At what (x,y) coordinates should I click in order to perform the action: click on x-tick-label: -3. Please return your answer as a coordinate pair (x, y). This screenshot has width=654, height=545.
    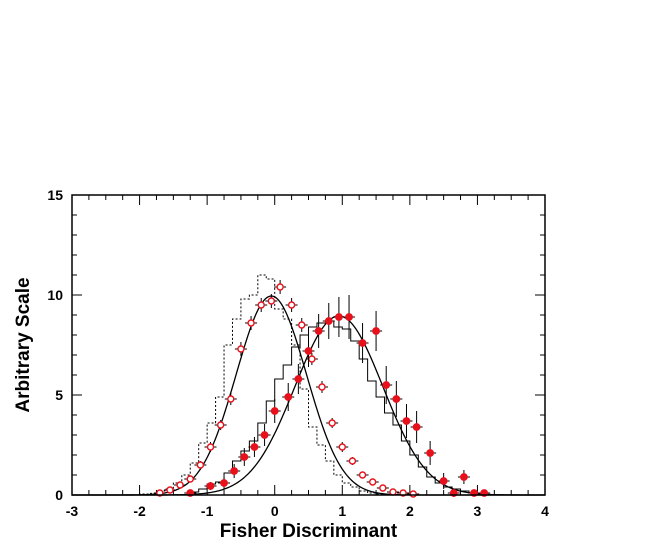
    Looking at the image, I should click on (72, 511).